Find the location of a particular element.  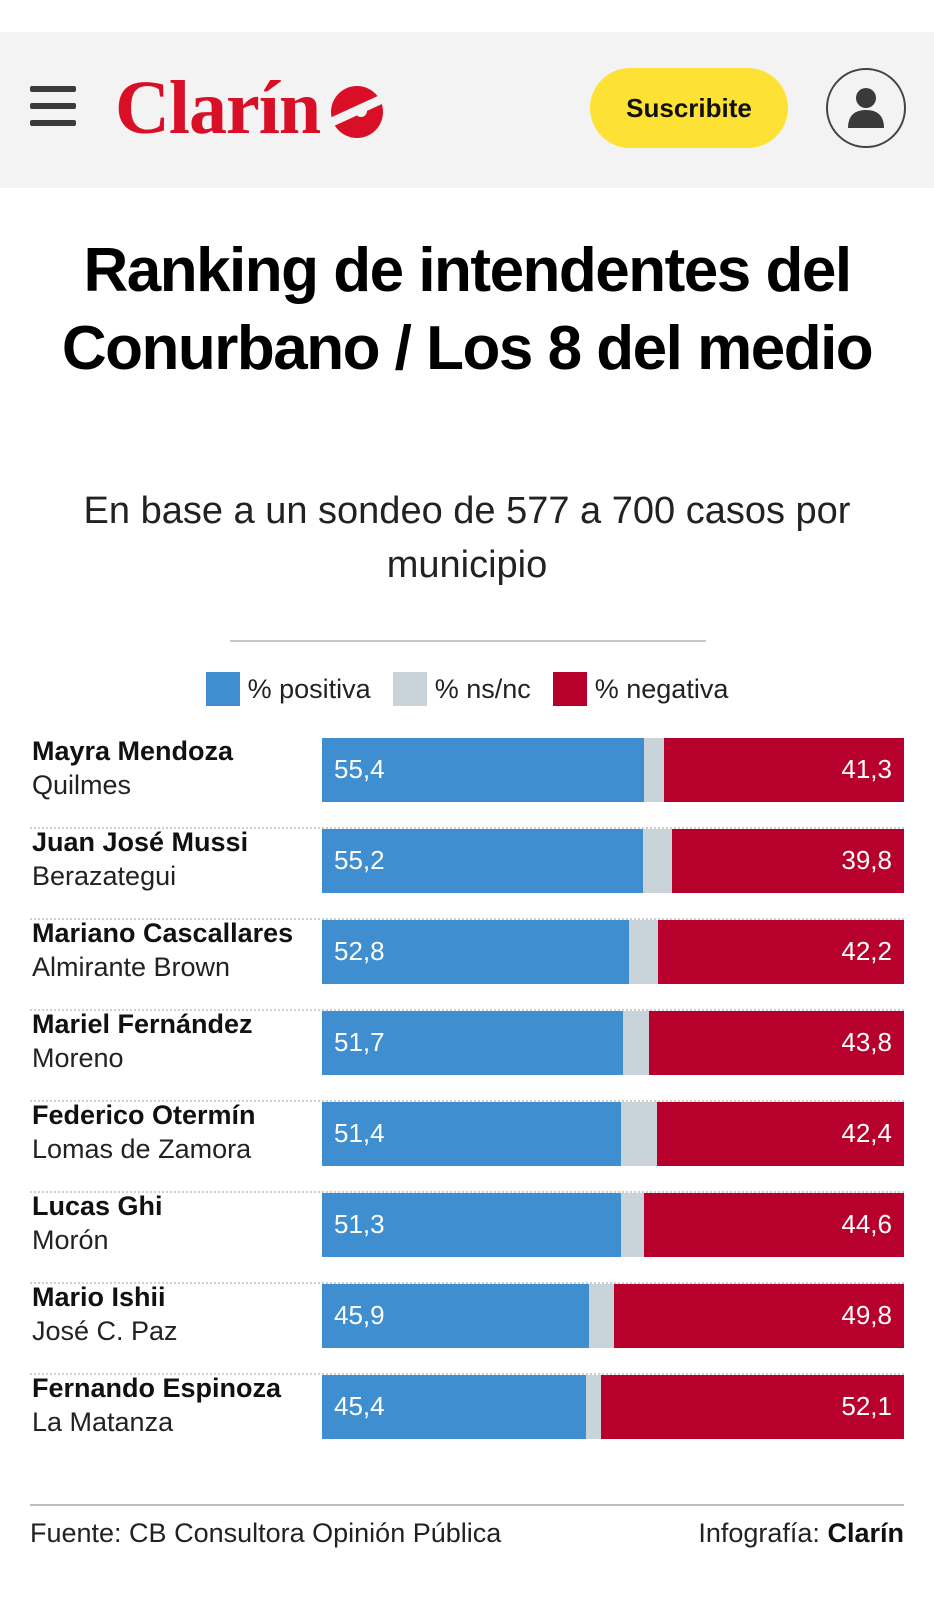

stacked-bar: 45,4 52,1 is located at coordinates (613, 1407).